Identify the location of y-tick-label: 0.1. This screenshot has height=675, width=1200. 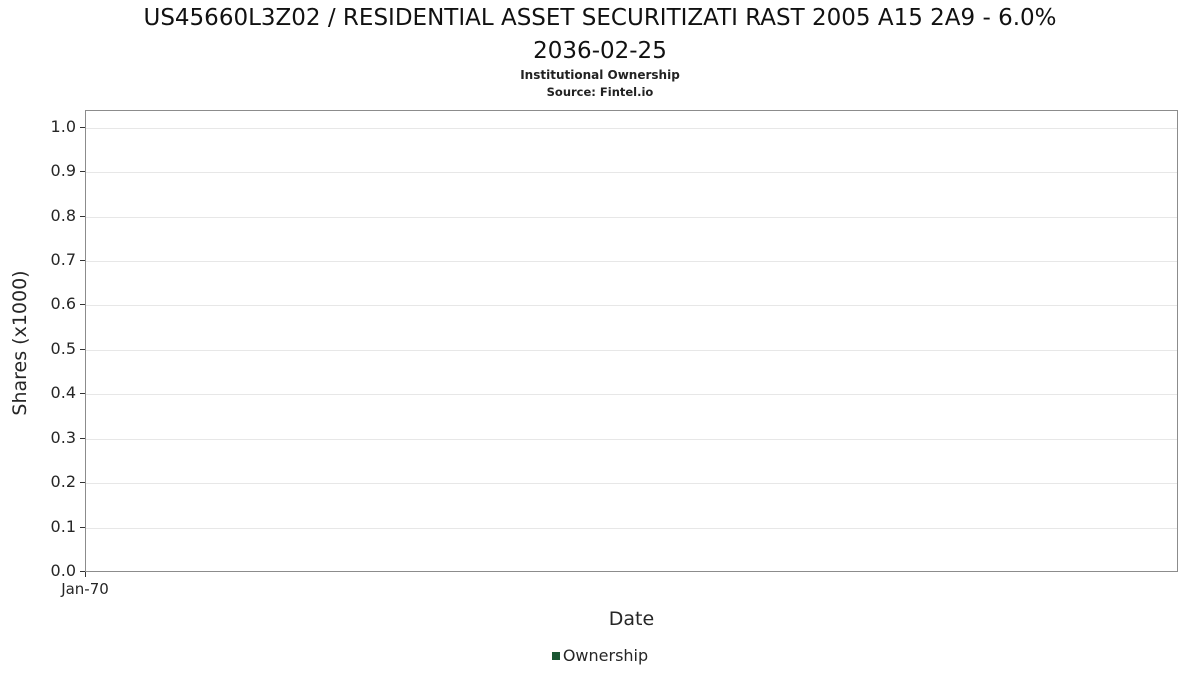
(63, 526).